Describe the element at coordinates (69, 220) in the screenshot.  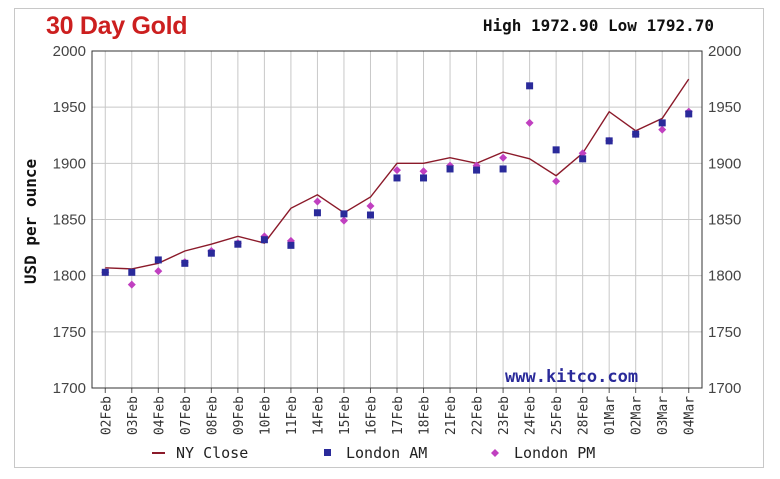
I see `y-tick-label-left: 1850` at that location.